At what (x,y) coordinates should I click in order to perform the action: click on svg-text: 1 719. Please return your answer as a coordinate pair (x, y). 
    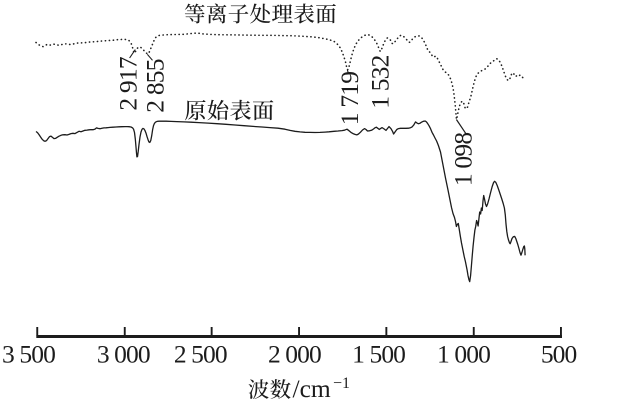
    Looking at the image, I should click on (349, 98).